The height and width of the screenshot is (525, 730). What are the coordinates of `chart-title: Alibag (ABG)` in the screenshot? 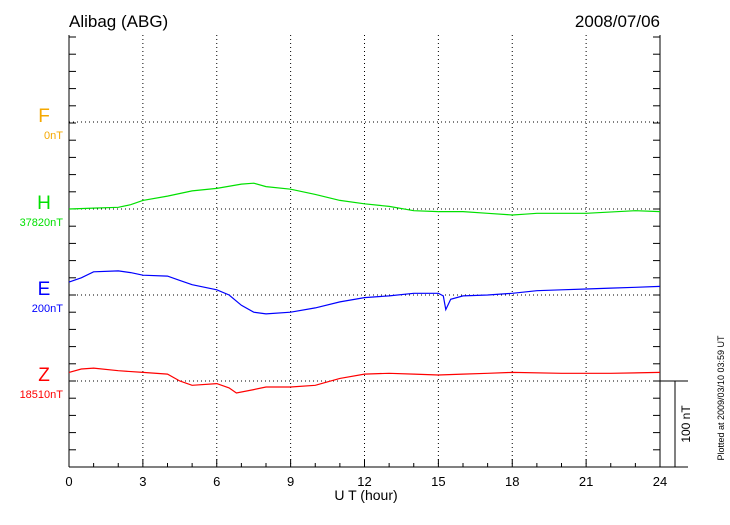 It's located at (118, 21).